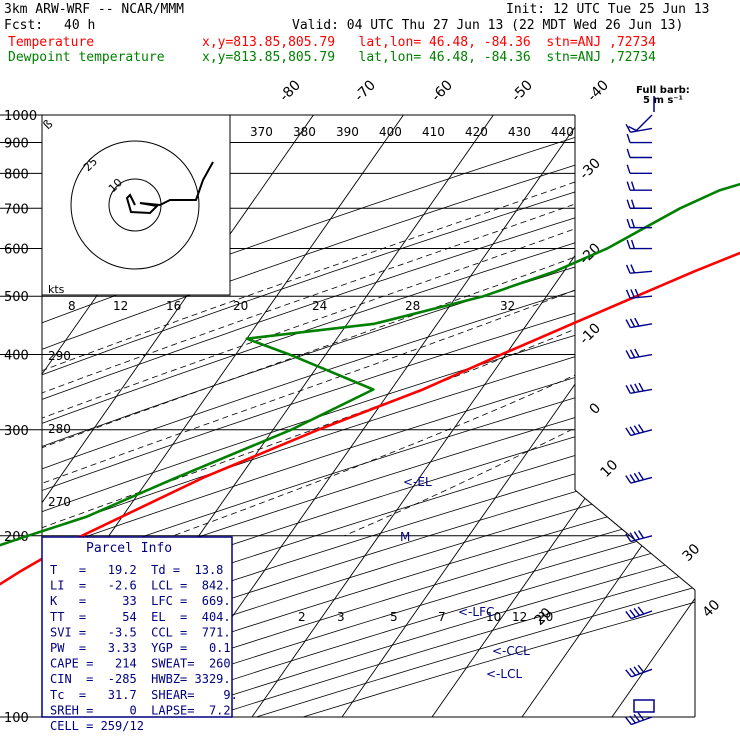  I want to click on theta-label: 280, so click(59, 429).